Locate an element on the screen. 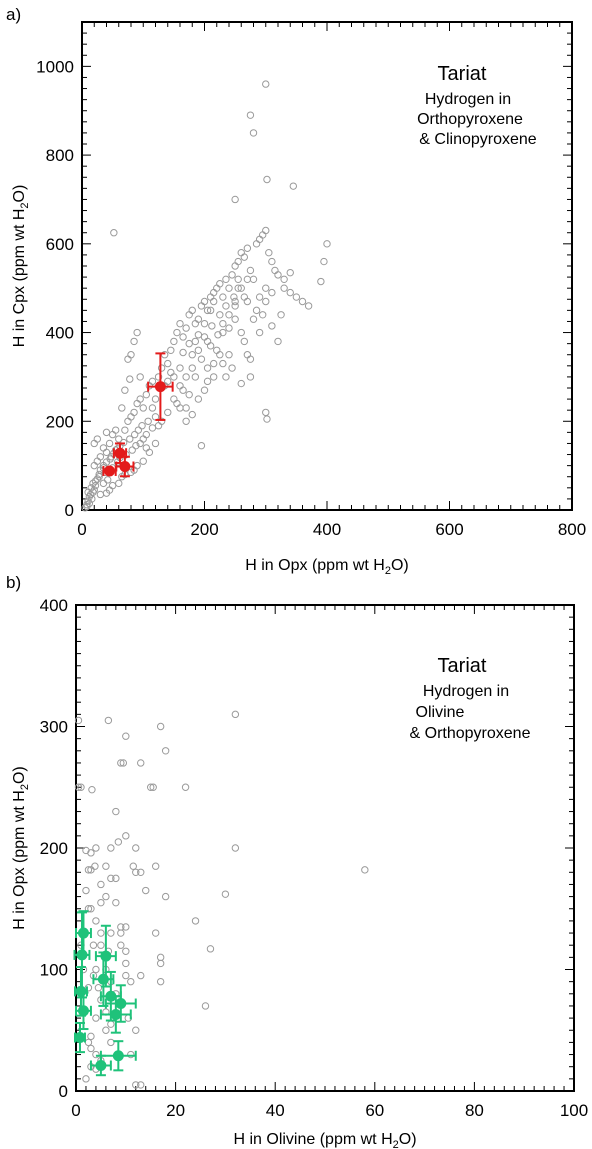  panel-a-y-tick-label: 0 is located at coordinates (69, 510).